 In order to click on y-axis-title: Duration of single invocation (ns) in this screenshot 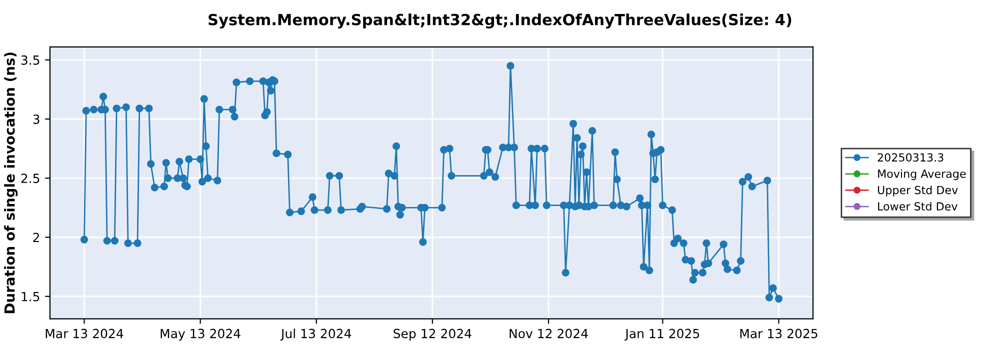, I will do `click(11, 183)`.